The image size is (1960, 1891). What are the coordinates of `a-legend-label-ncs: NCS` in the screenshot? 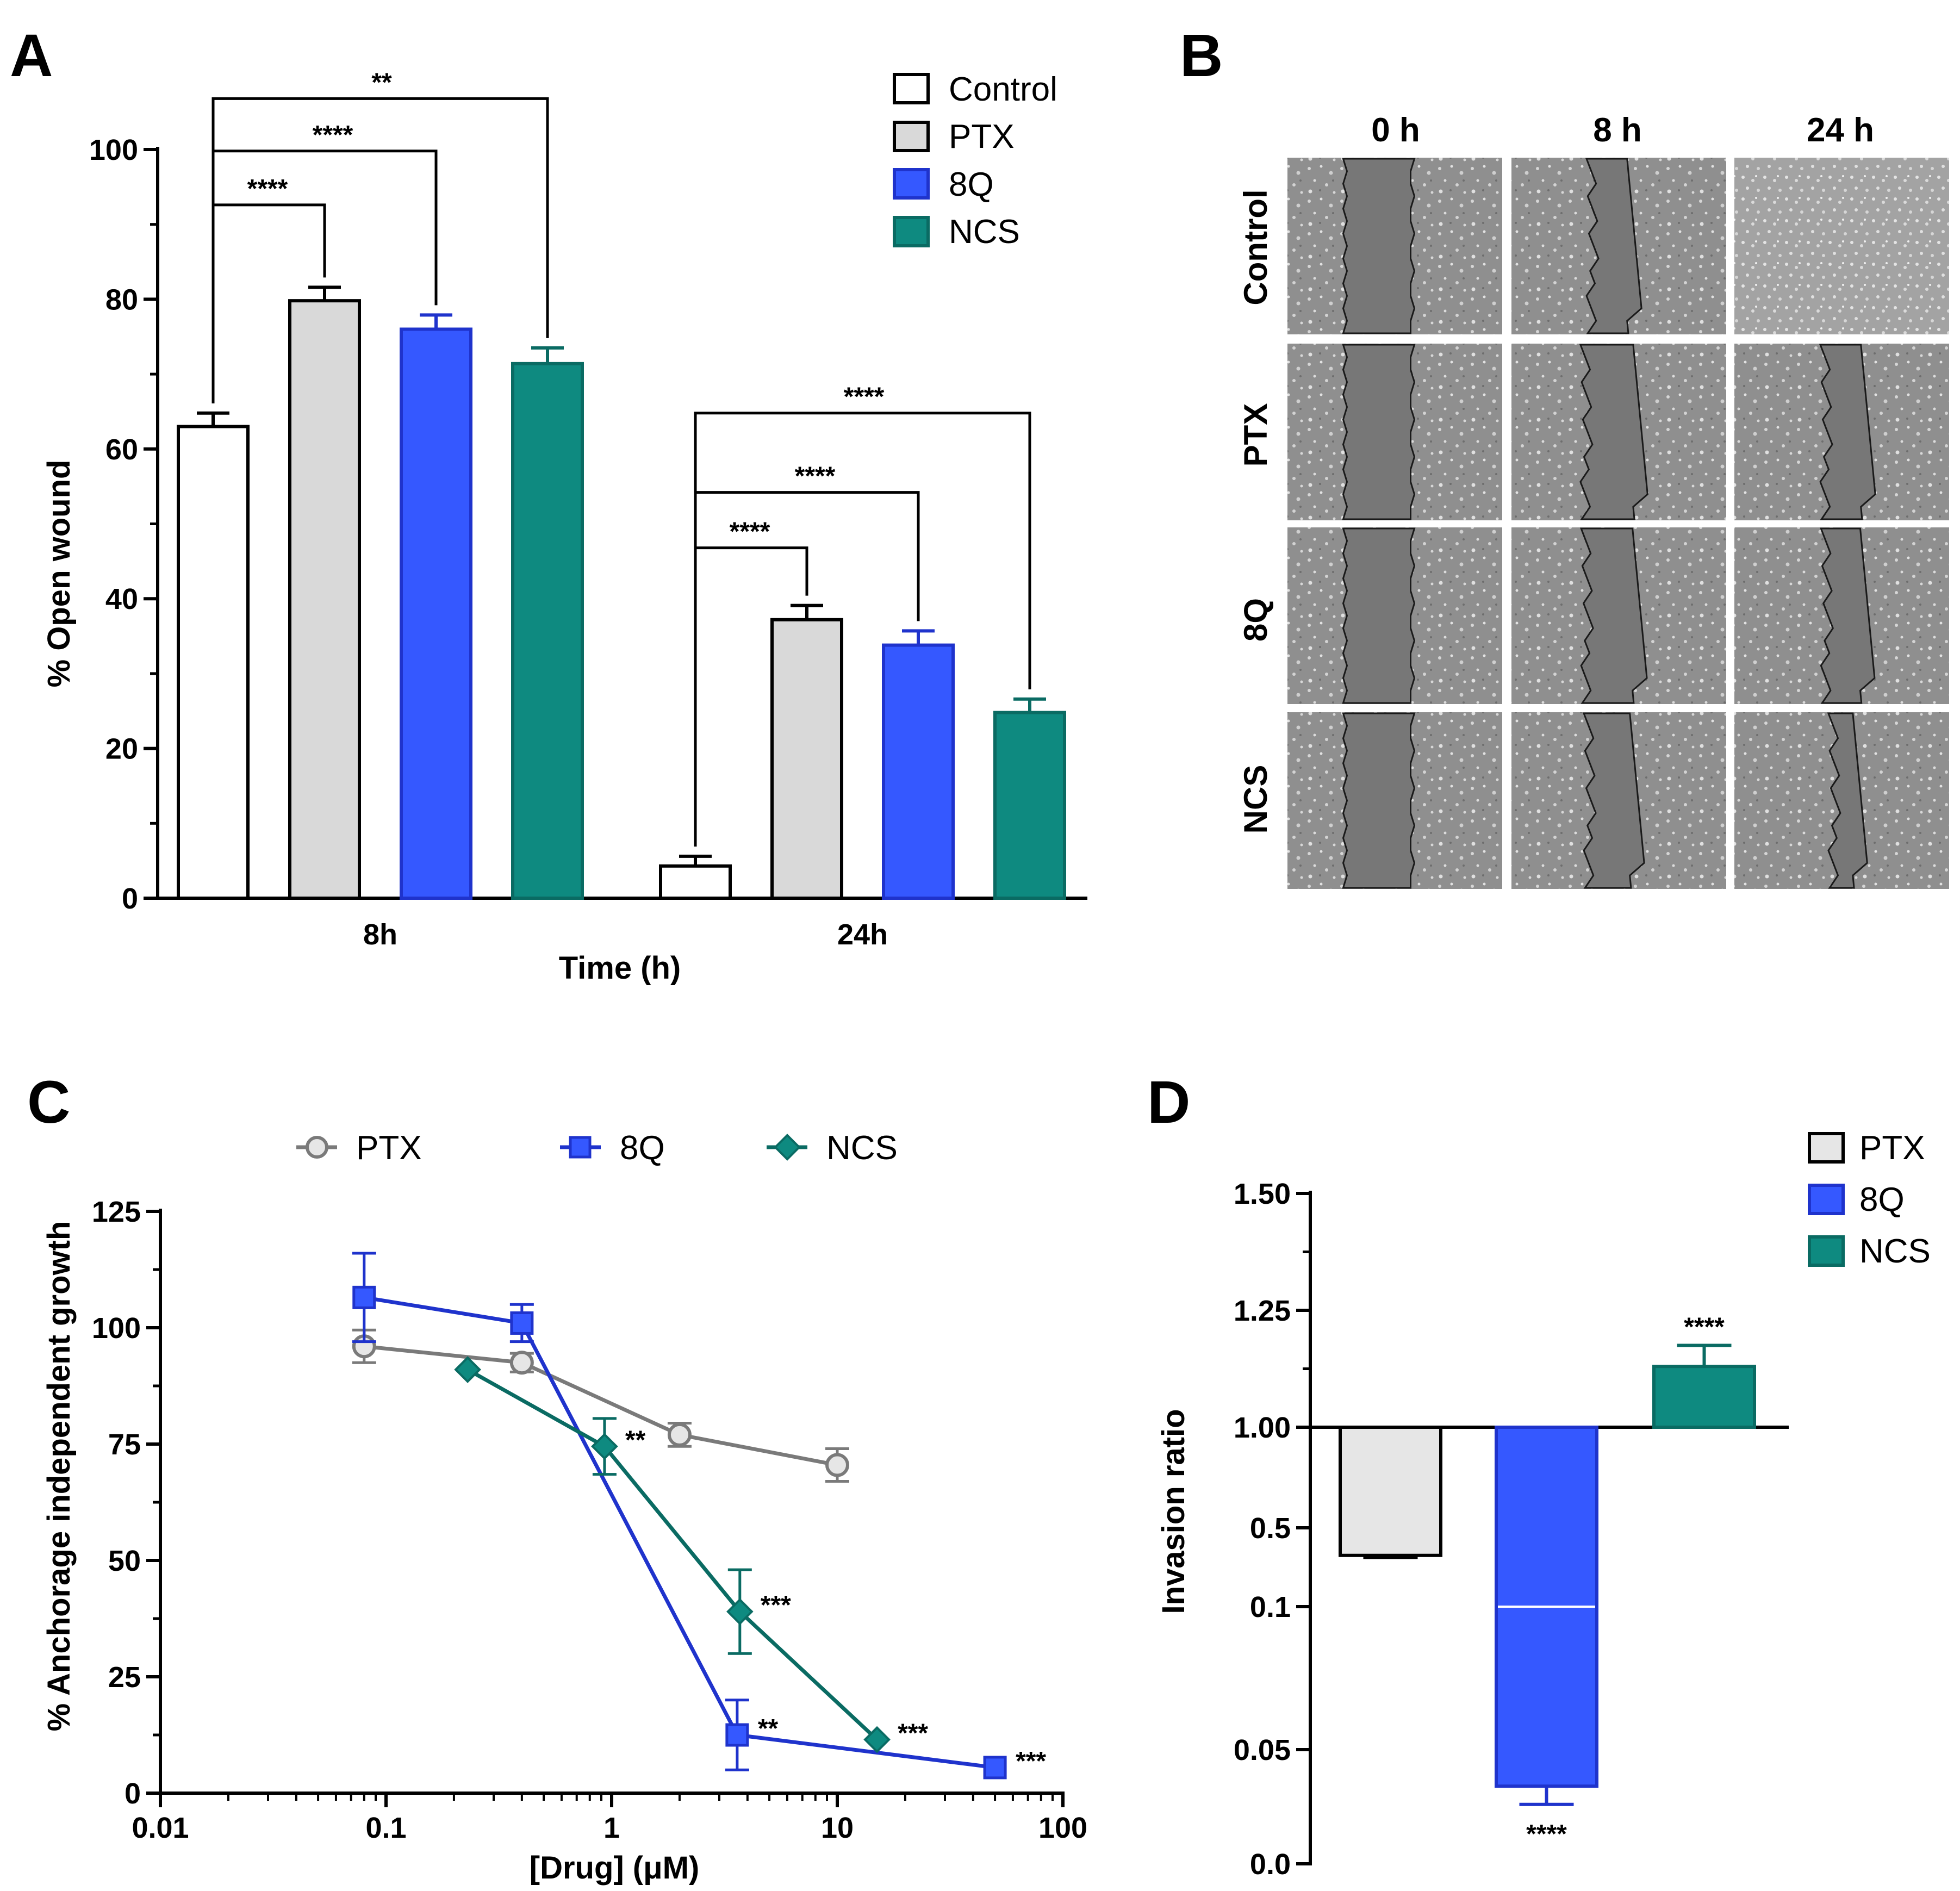 It's located at (984, 232).